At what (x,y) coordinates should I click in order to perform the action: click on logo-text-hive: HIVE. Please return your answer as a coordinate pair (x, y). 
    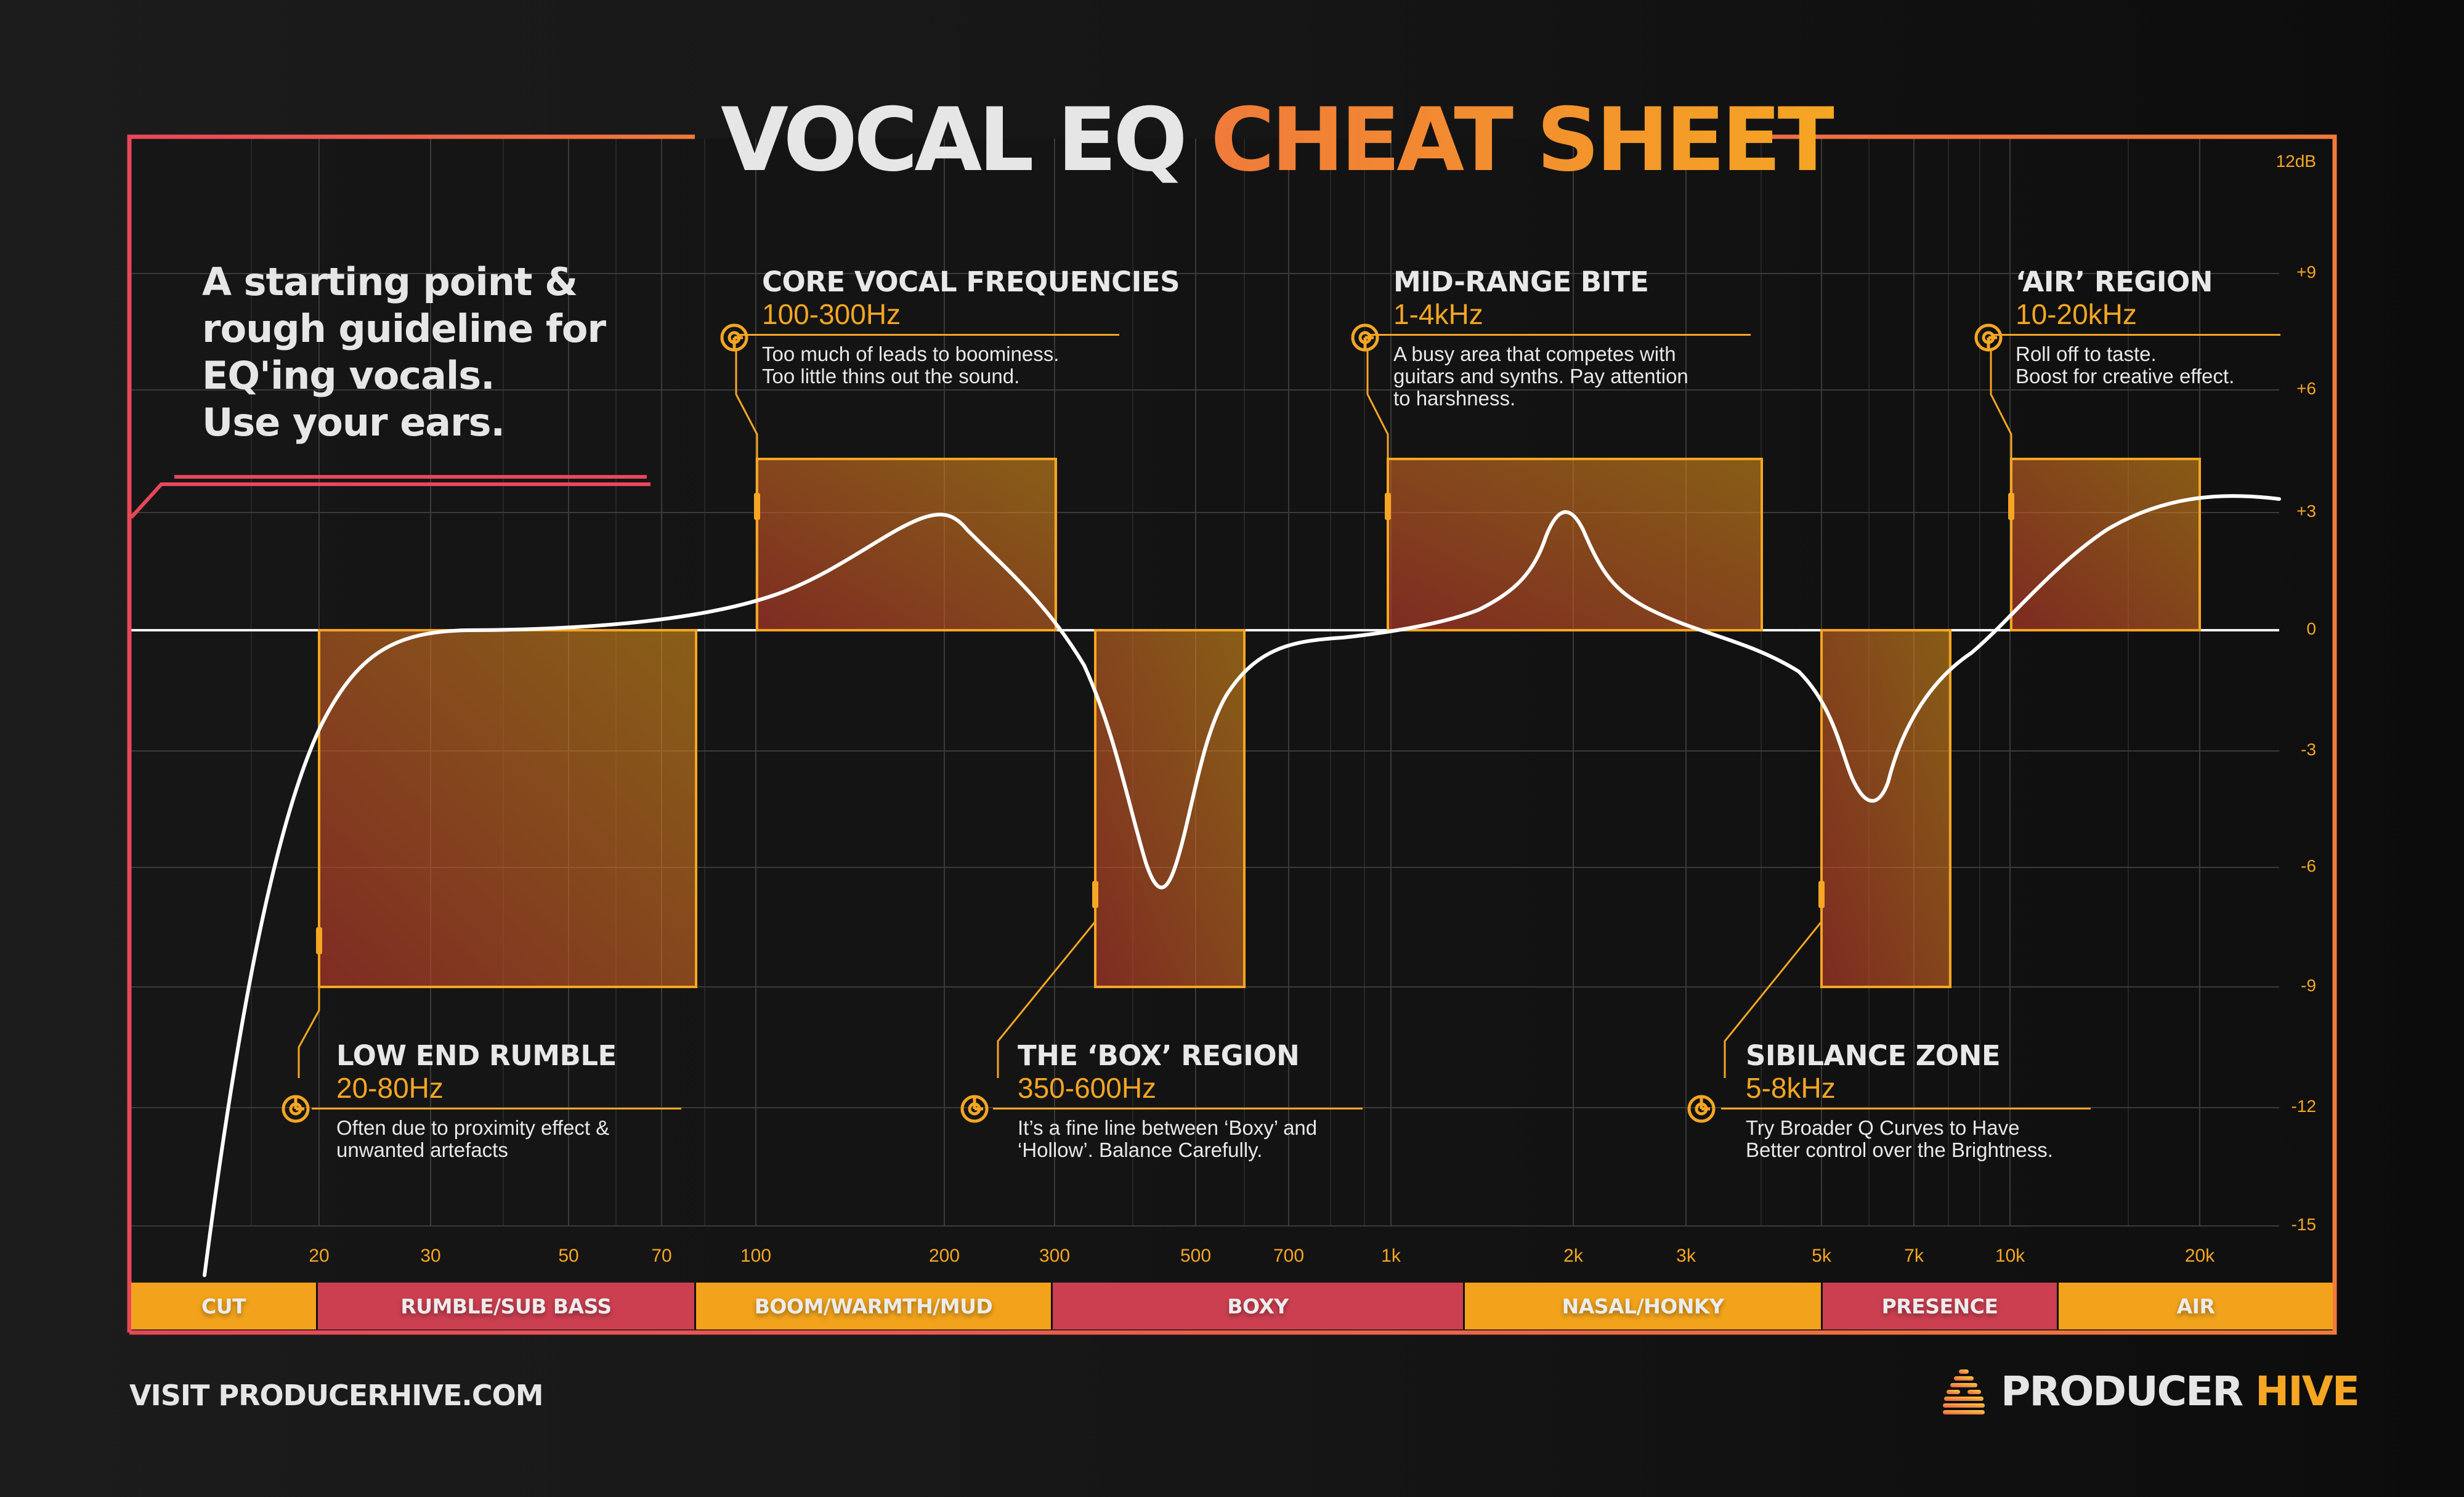
    Looking at the image, I should click on (2307, 1391).